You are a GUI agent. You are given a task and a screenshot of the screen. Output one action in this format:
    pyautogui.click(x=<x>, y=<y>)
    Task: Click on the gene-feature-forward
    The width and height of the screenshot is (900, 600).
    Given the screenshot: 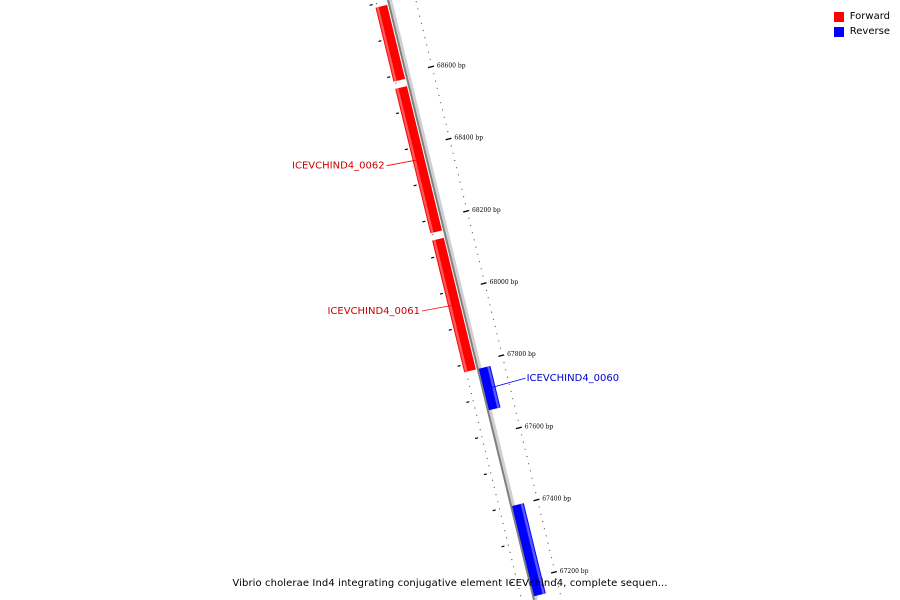 What is the action you would take?
    pyautogui.click(x=390, y=43)
    